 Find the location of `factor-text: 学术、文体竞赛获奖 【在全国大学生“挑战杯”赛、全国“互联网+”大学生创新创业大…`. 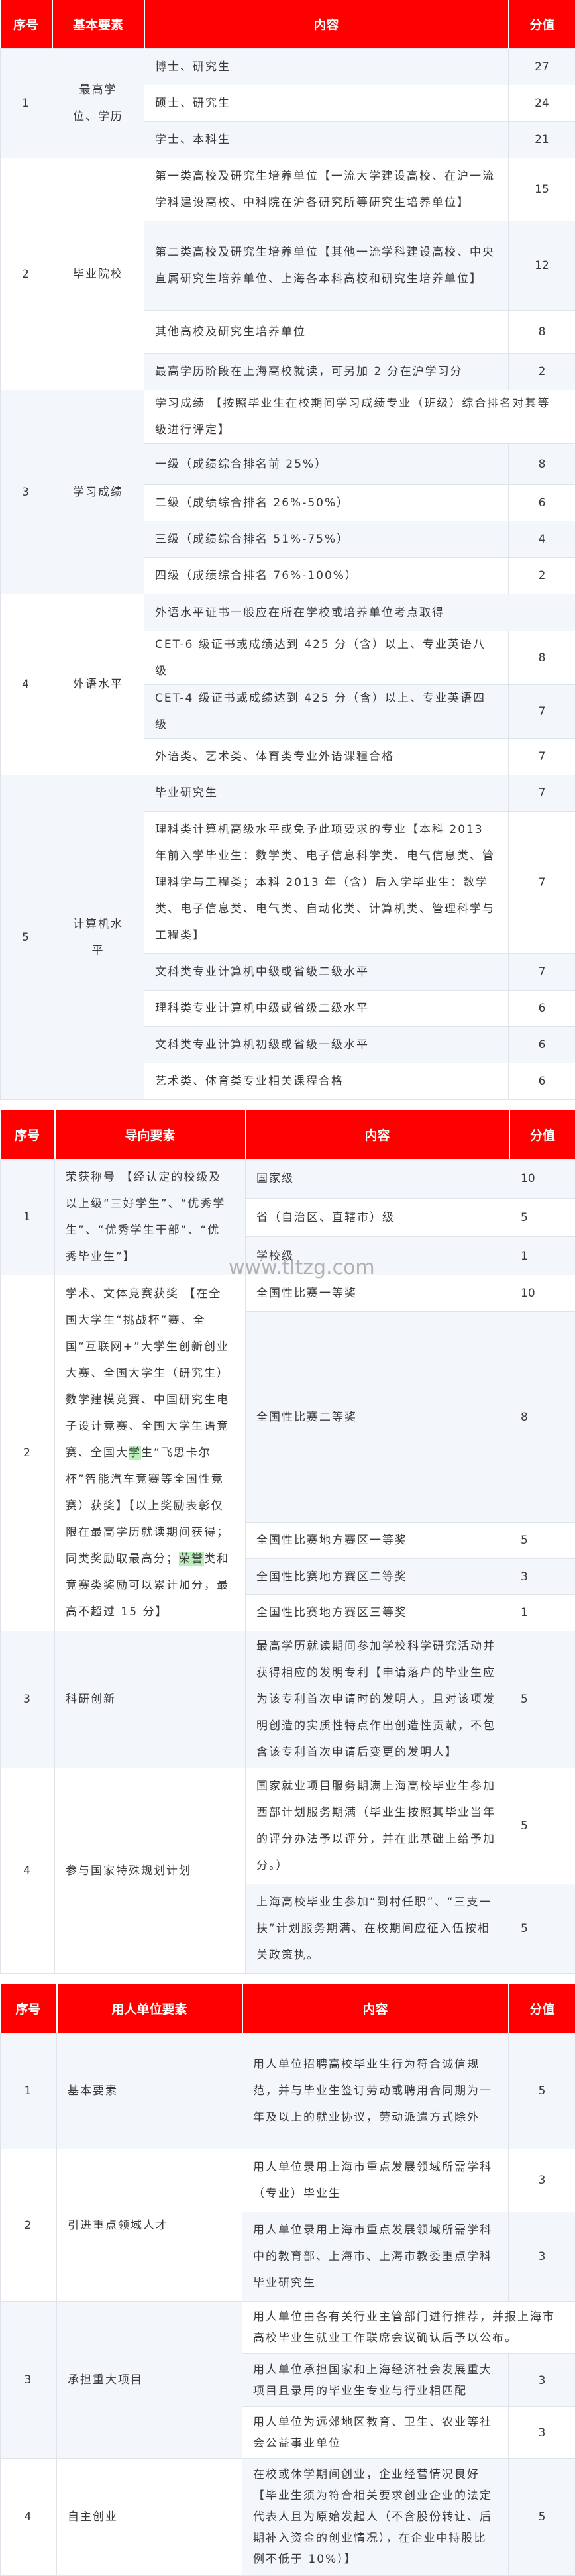

factor-text: 学术、文体竞赛获奖 【在全国大学生“挑战杯”赛、全国“互联网+”大学生创新创业大… is located at coordinates (147, 1373).